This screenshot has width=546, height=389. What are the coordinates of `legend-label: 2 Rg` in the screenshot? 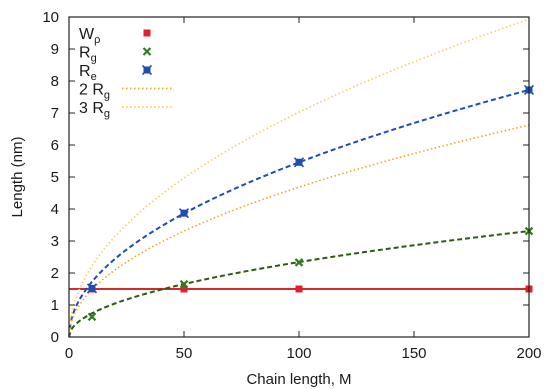 It's located at (94, 92).